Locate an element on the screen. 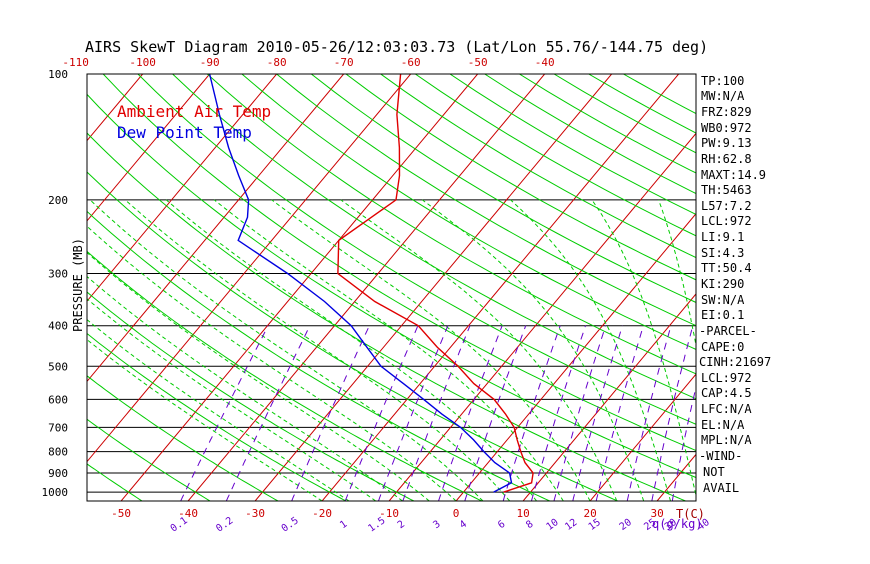  side-entry-pw: PW:9.13 is located at coordinates (726, 143).